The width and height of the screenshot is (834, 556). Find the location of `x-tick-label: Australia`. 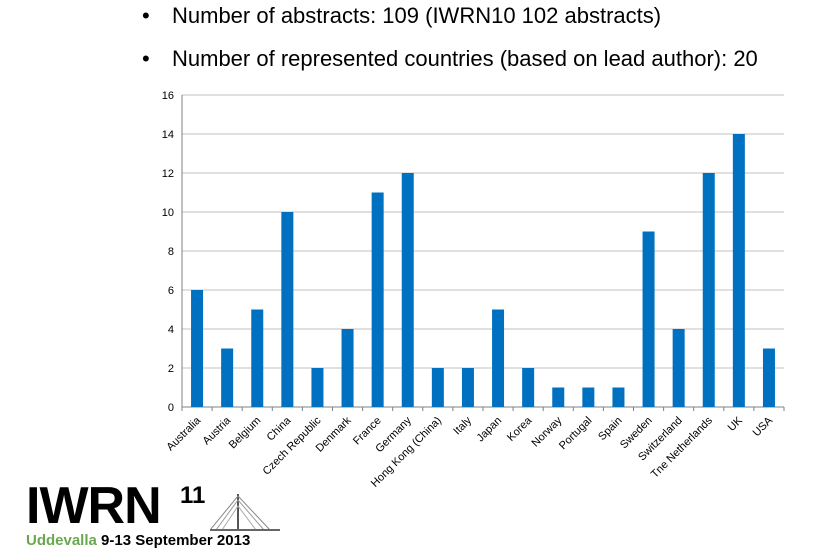

x-tick-label: Australia is located at coordinates (183, 433).